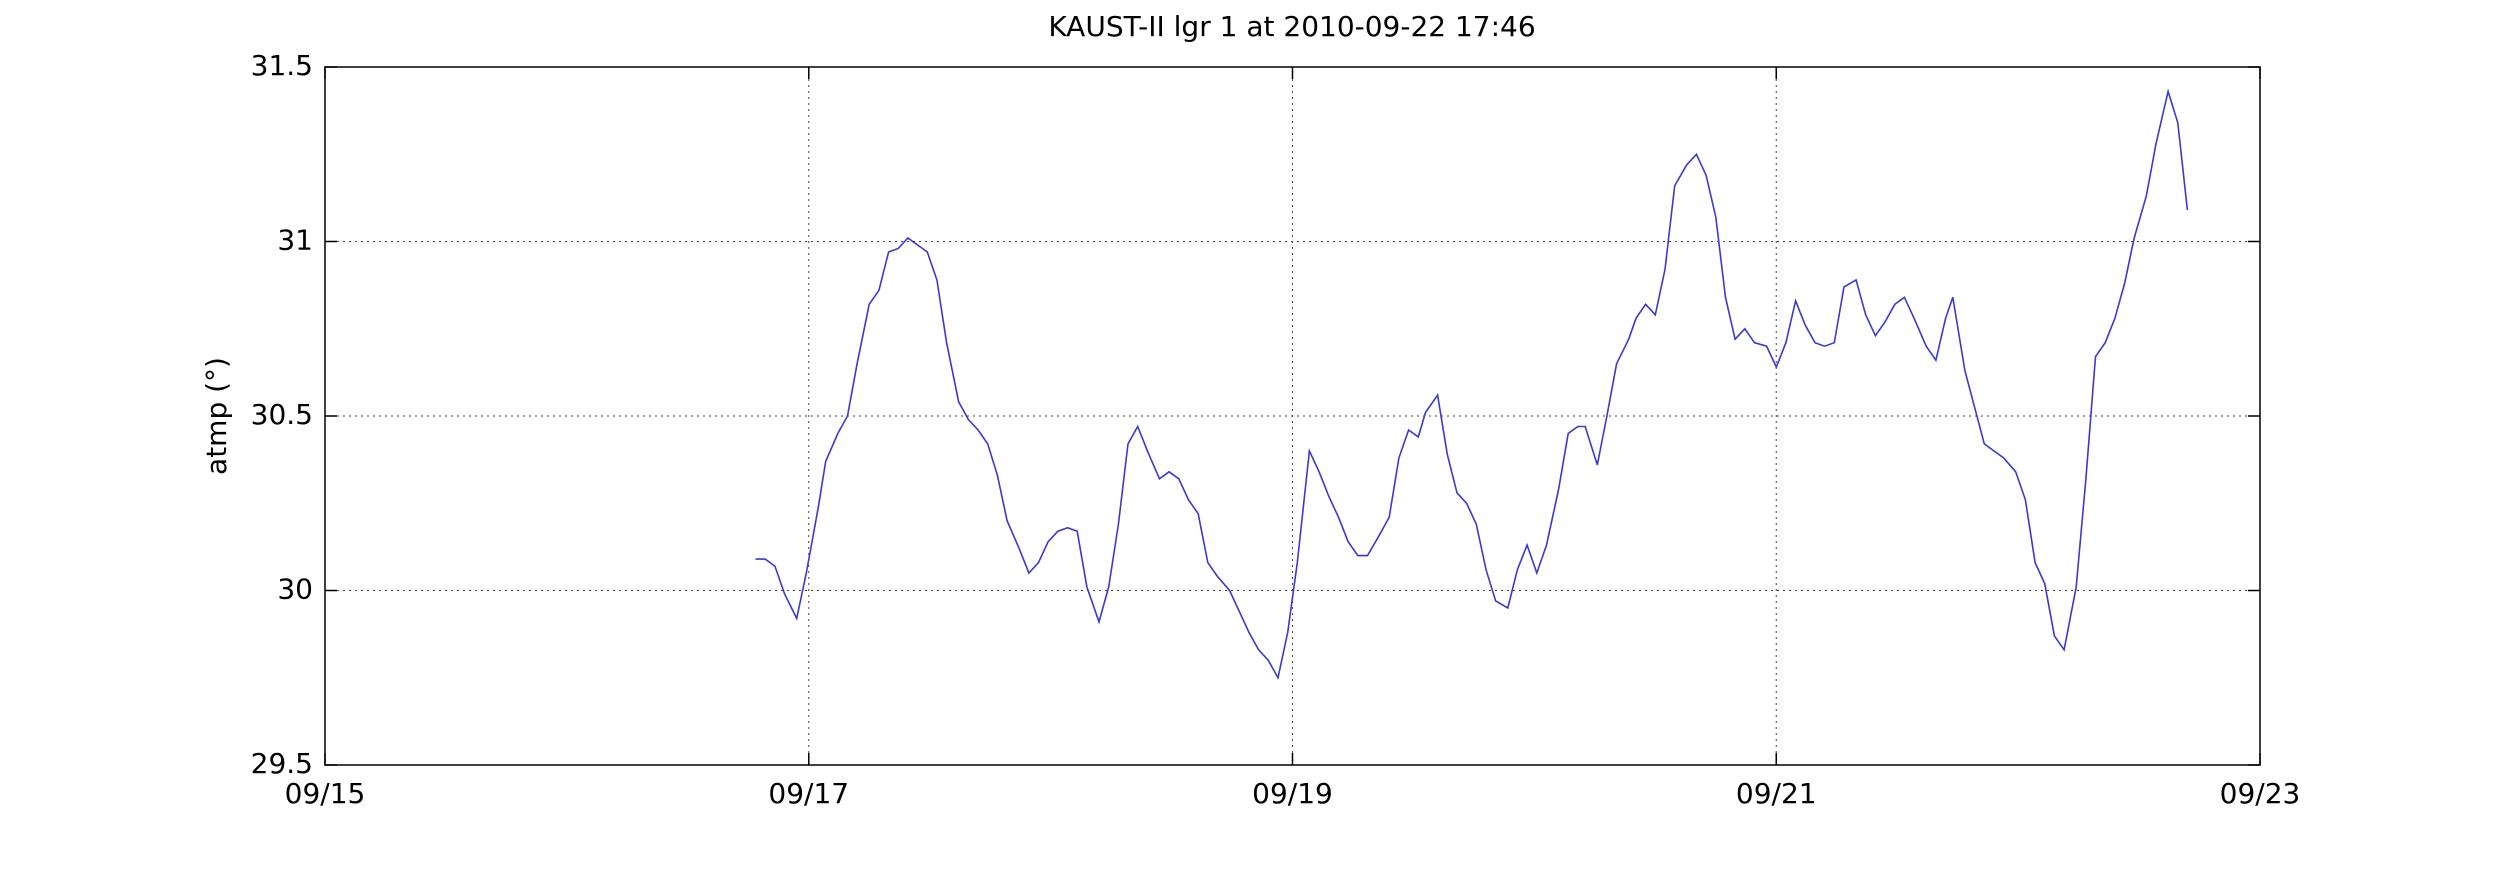 The image size is (2500, 875). I want to click on x-tick-label: 09/17, so click(808, 793).